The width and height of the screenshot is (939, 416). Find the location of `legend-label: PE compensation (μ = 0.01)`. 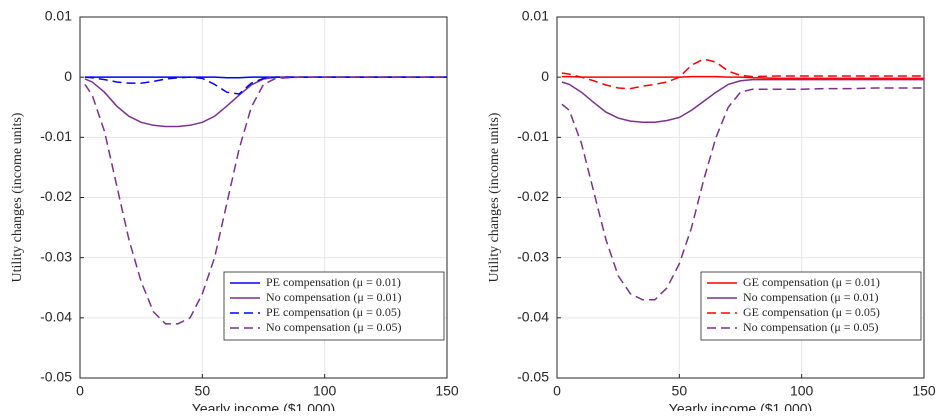

legend-label: PE compensation (μ = 0.01) is located at coordinates (333, 282).